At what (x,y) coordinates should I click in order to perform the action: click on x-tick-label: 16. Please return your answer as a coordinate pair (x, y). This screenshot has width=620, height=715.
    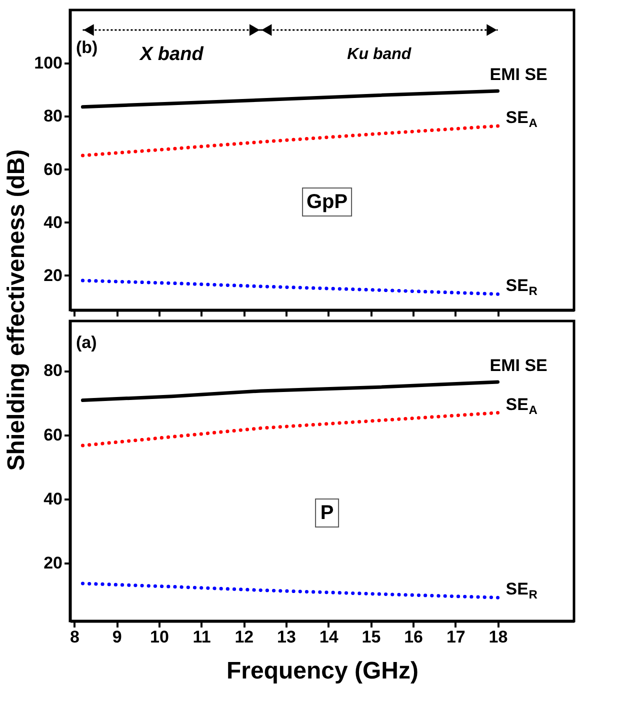
    Looking at the image, I should click on (414, 637).